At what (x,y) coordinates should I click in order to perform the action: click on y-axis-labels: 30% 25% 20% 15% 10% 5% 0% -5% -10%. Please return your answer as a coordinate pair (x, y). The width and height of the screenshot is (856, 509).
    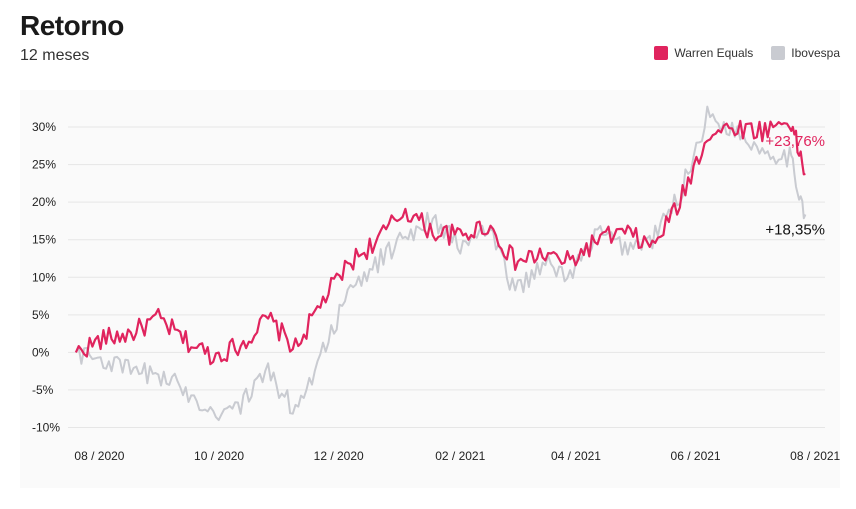
    Looking at the image, I should click on (46, 277).